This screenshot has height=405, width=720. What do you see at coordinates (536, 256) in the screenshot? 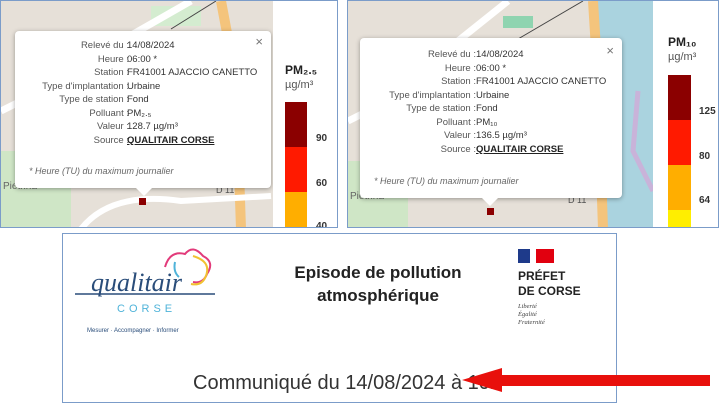
I see `french-flag-icon` at bounding box center [536, 256].